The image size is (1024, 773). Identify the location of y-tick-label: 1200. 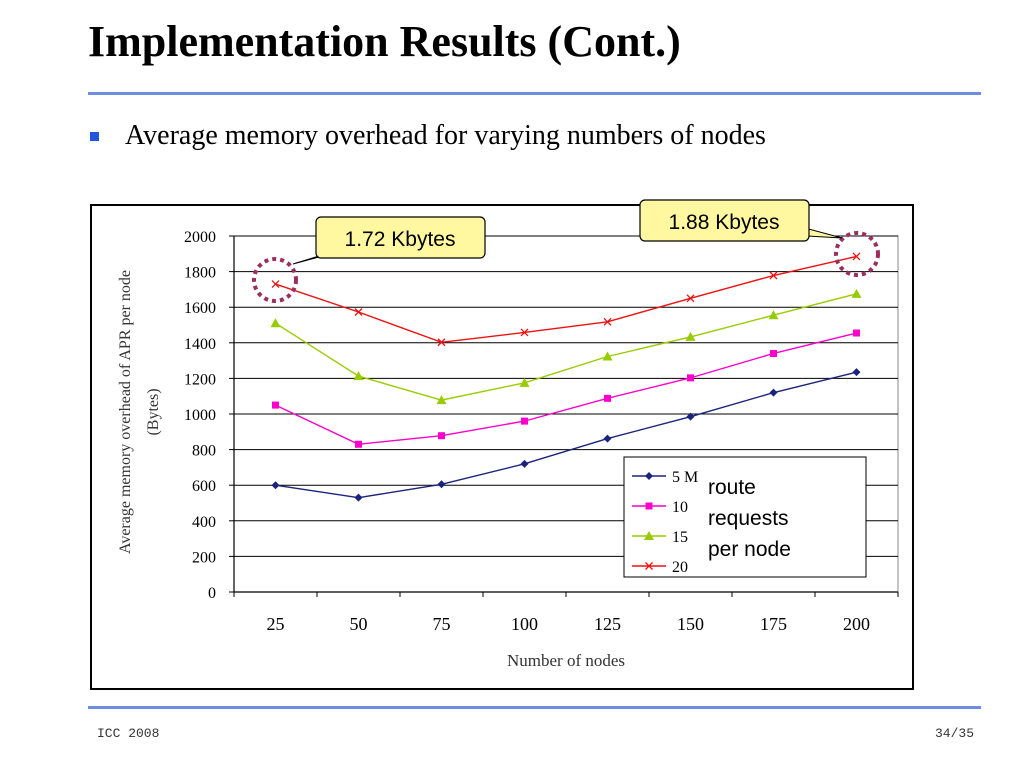
(200, 379).